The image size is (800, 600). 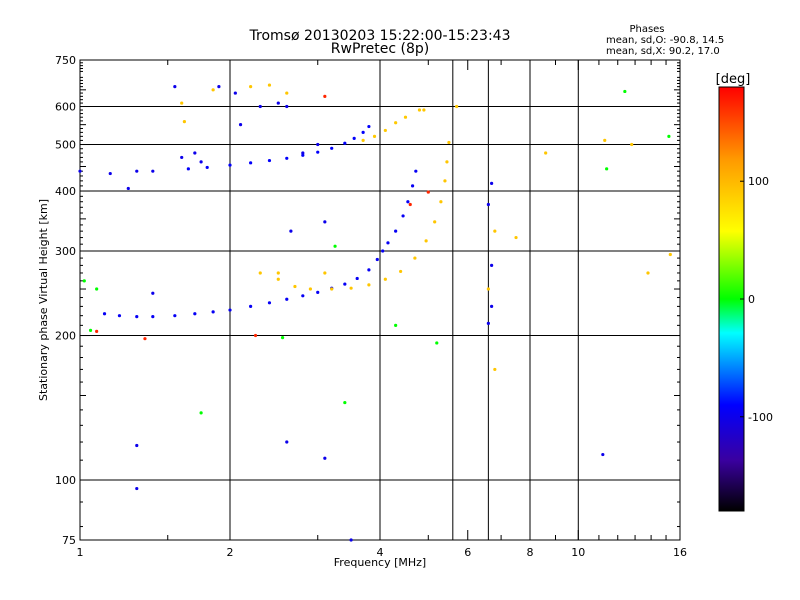 I want to click on y-tick-label: 750, so click(x=65, y=60).